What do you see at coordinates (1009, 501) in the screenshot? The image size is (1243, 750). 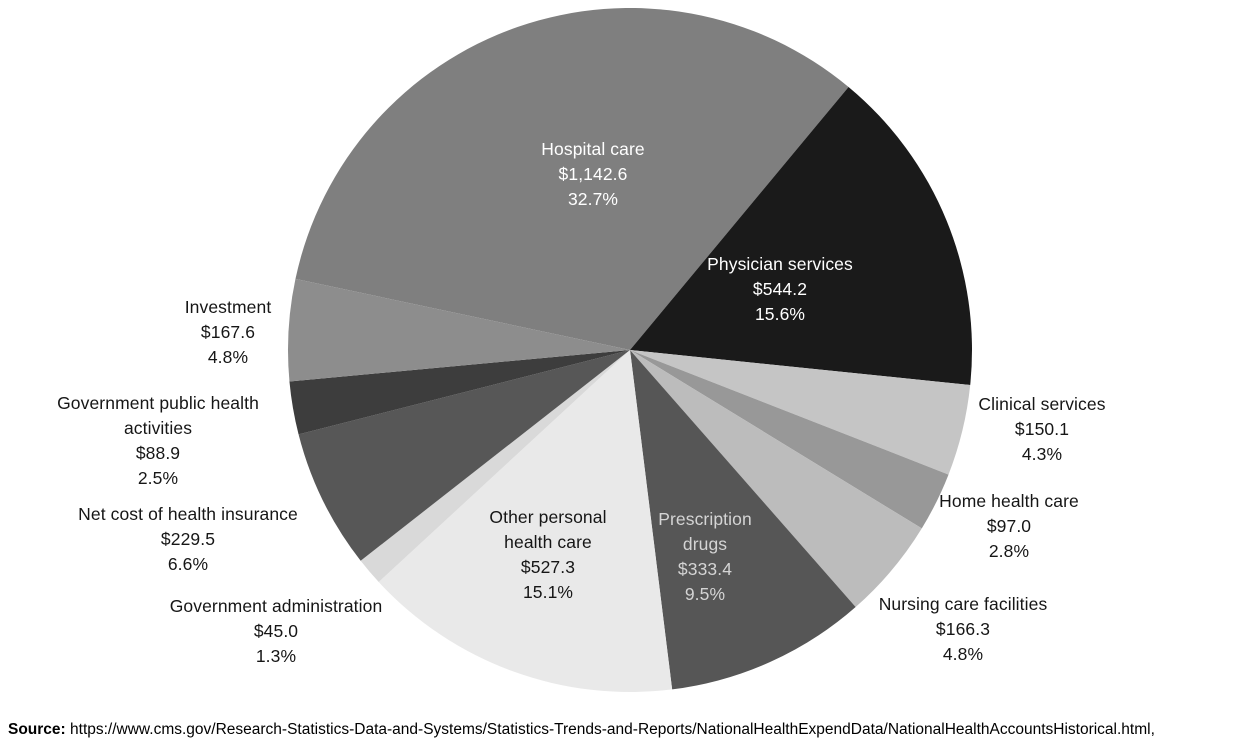 I see `segment-name: Home health care` at bounding box center [1009, 501].